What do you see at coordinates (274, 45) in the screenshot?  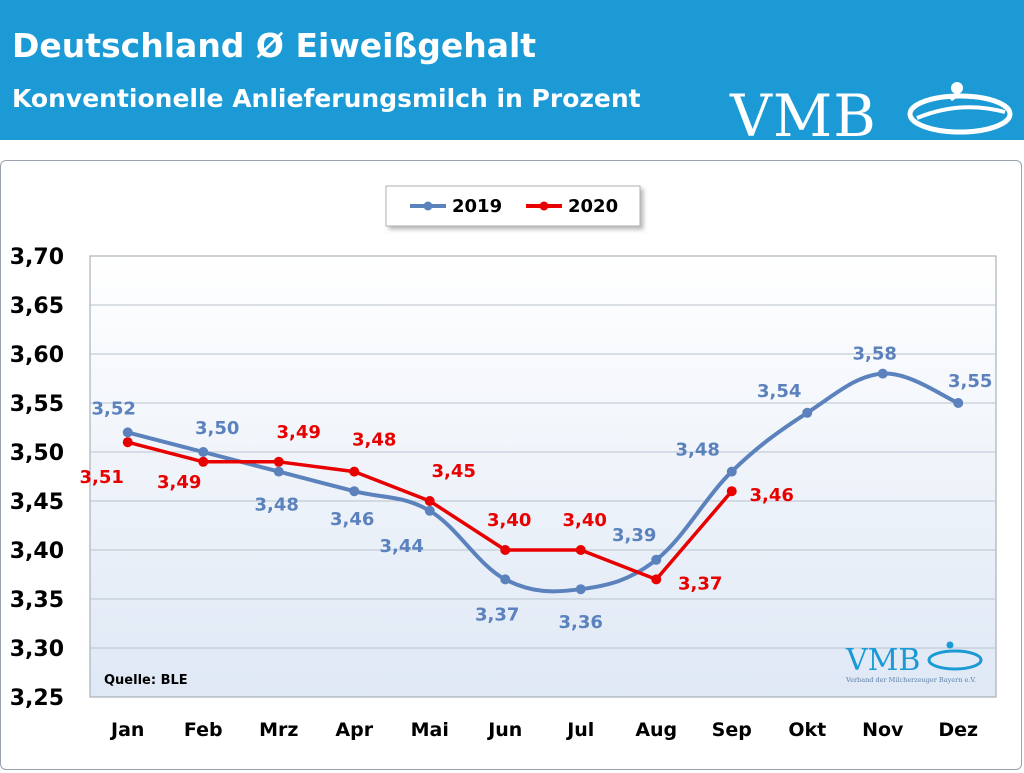 I see `page-title: Deutschland Ø Eiweißgehalt` at bounding box center [274, 45].